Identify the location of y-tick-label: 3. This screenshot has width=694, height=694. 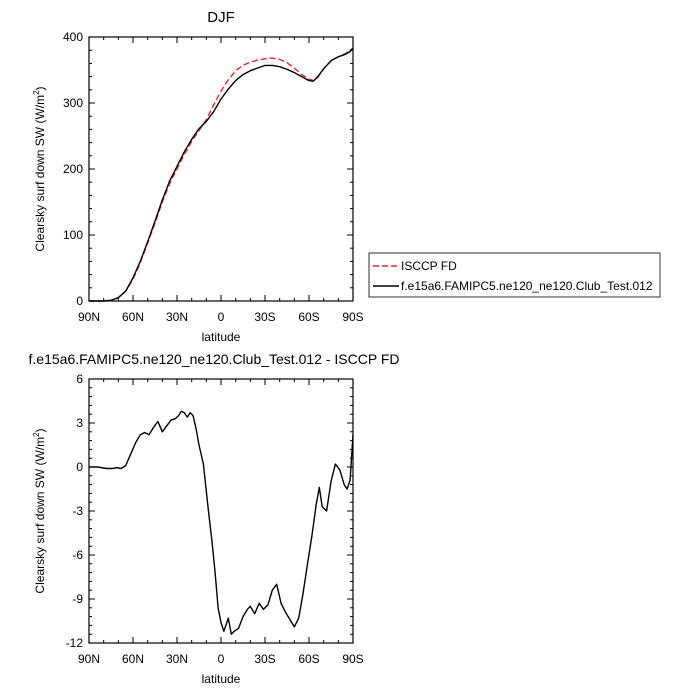
(79, 423).